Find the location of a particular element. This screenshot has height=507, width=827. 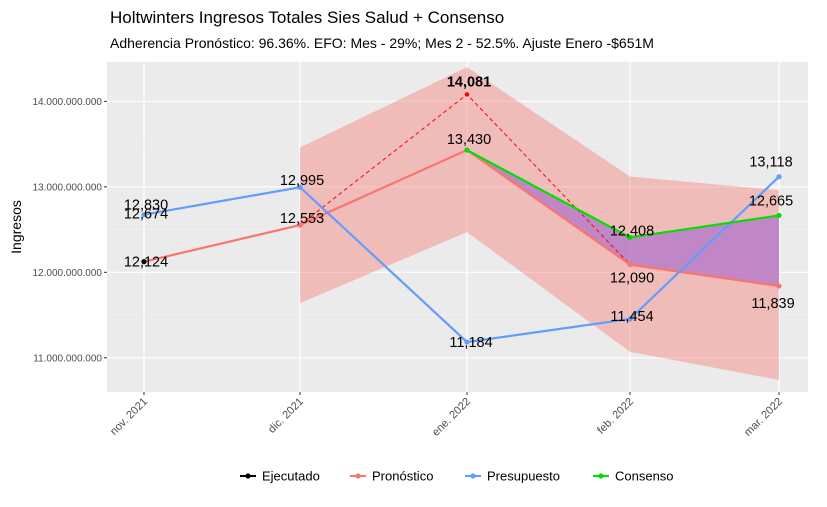

annotation-point is located at coordinates (467, 94).